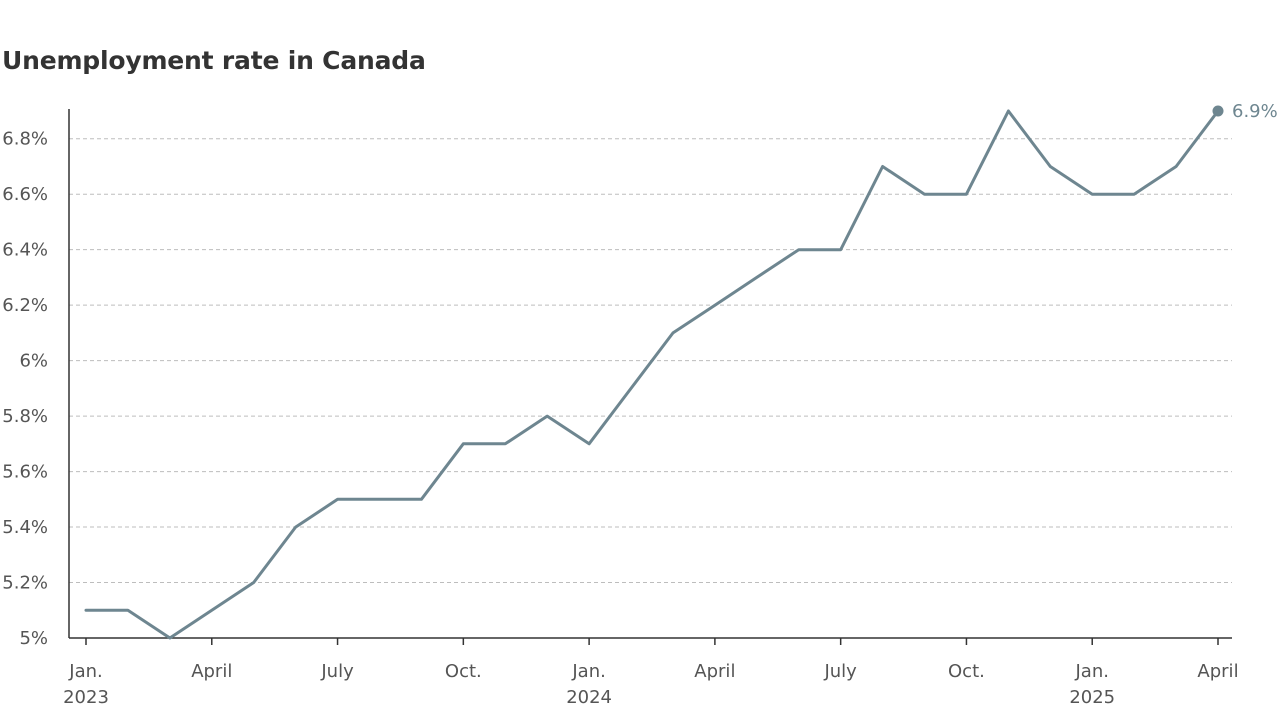 This screenshot has height=720, width=1280. Describe the element at coordinates (214, 60) in the screenshot. I see `chart-title: Unemployment rate in Canada` at that location.